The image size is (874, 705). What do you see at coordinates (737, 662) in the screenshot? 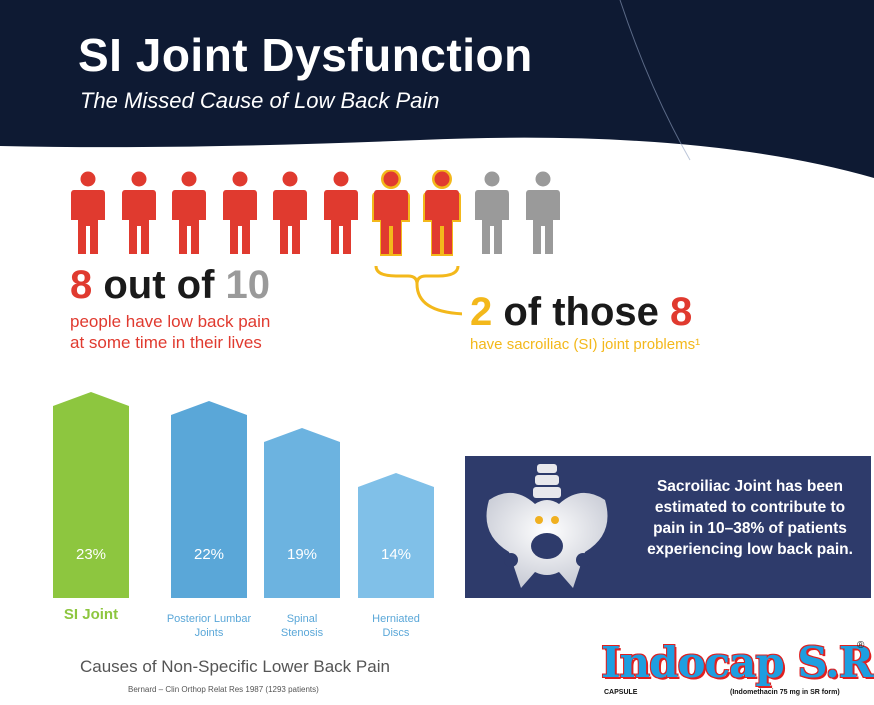
I see `logo-wordmark: Indocap S.R.` at bounding box center [737, 662].